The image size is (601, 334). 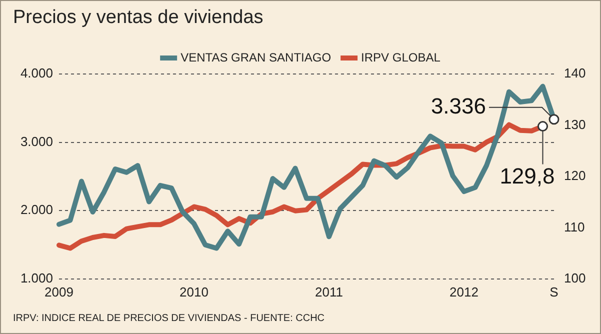 What do you see at coordinates (575, 124) in the screenshot?
I see `y2-tick-label: 130` at bounding box center [575, 124].